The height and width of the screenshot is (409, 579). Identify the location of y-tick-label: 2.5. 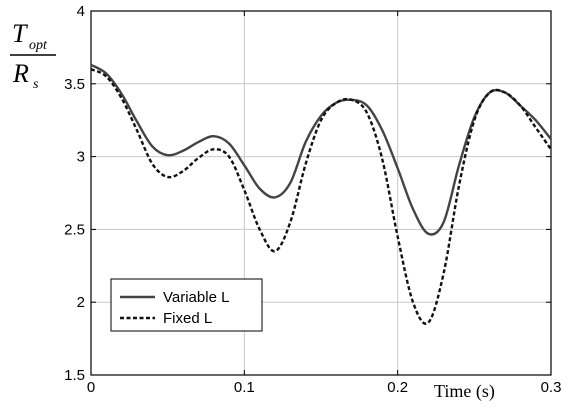
(74, 229).